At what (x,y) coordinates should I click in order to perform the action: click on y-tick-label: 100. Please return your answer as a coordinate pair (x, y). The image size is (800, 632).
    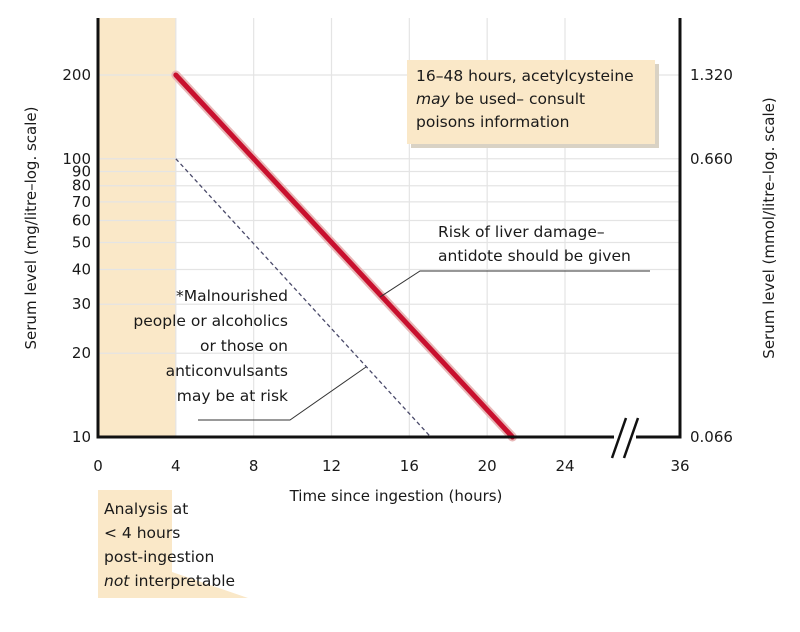
    Looking at the image, I should click on (76, 159).